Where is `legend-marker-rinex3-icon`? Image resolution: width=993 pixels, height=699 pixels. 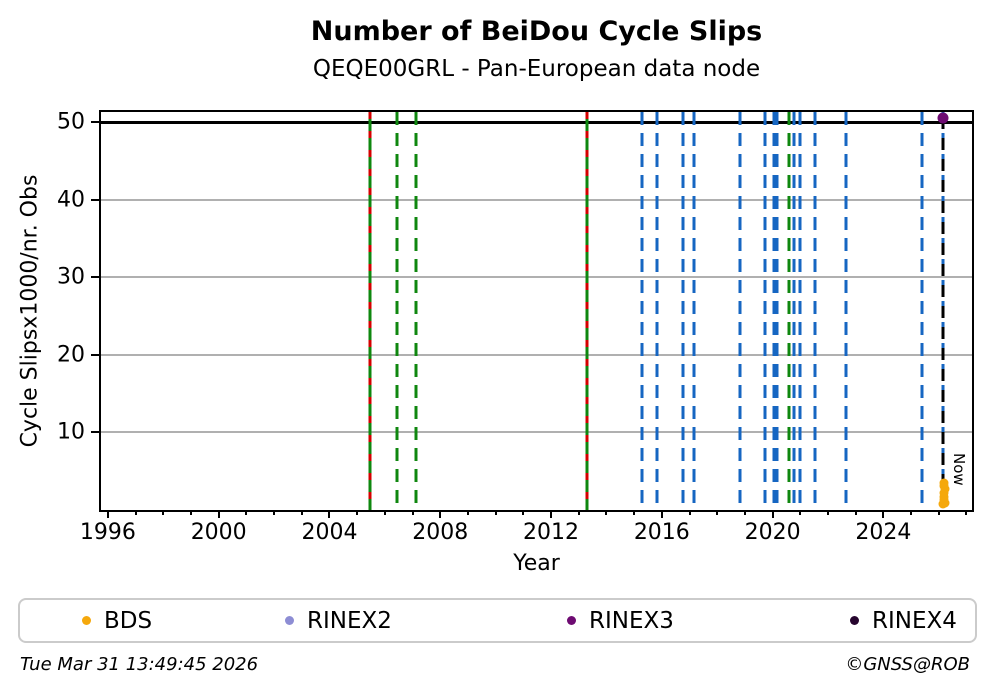
legend-marker-rinex3-icon is located at coordinates (571, 620).